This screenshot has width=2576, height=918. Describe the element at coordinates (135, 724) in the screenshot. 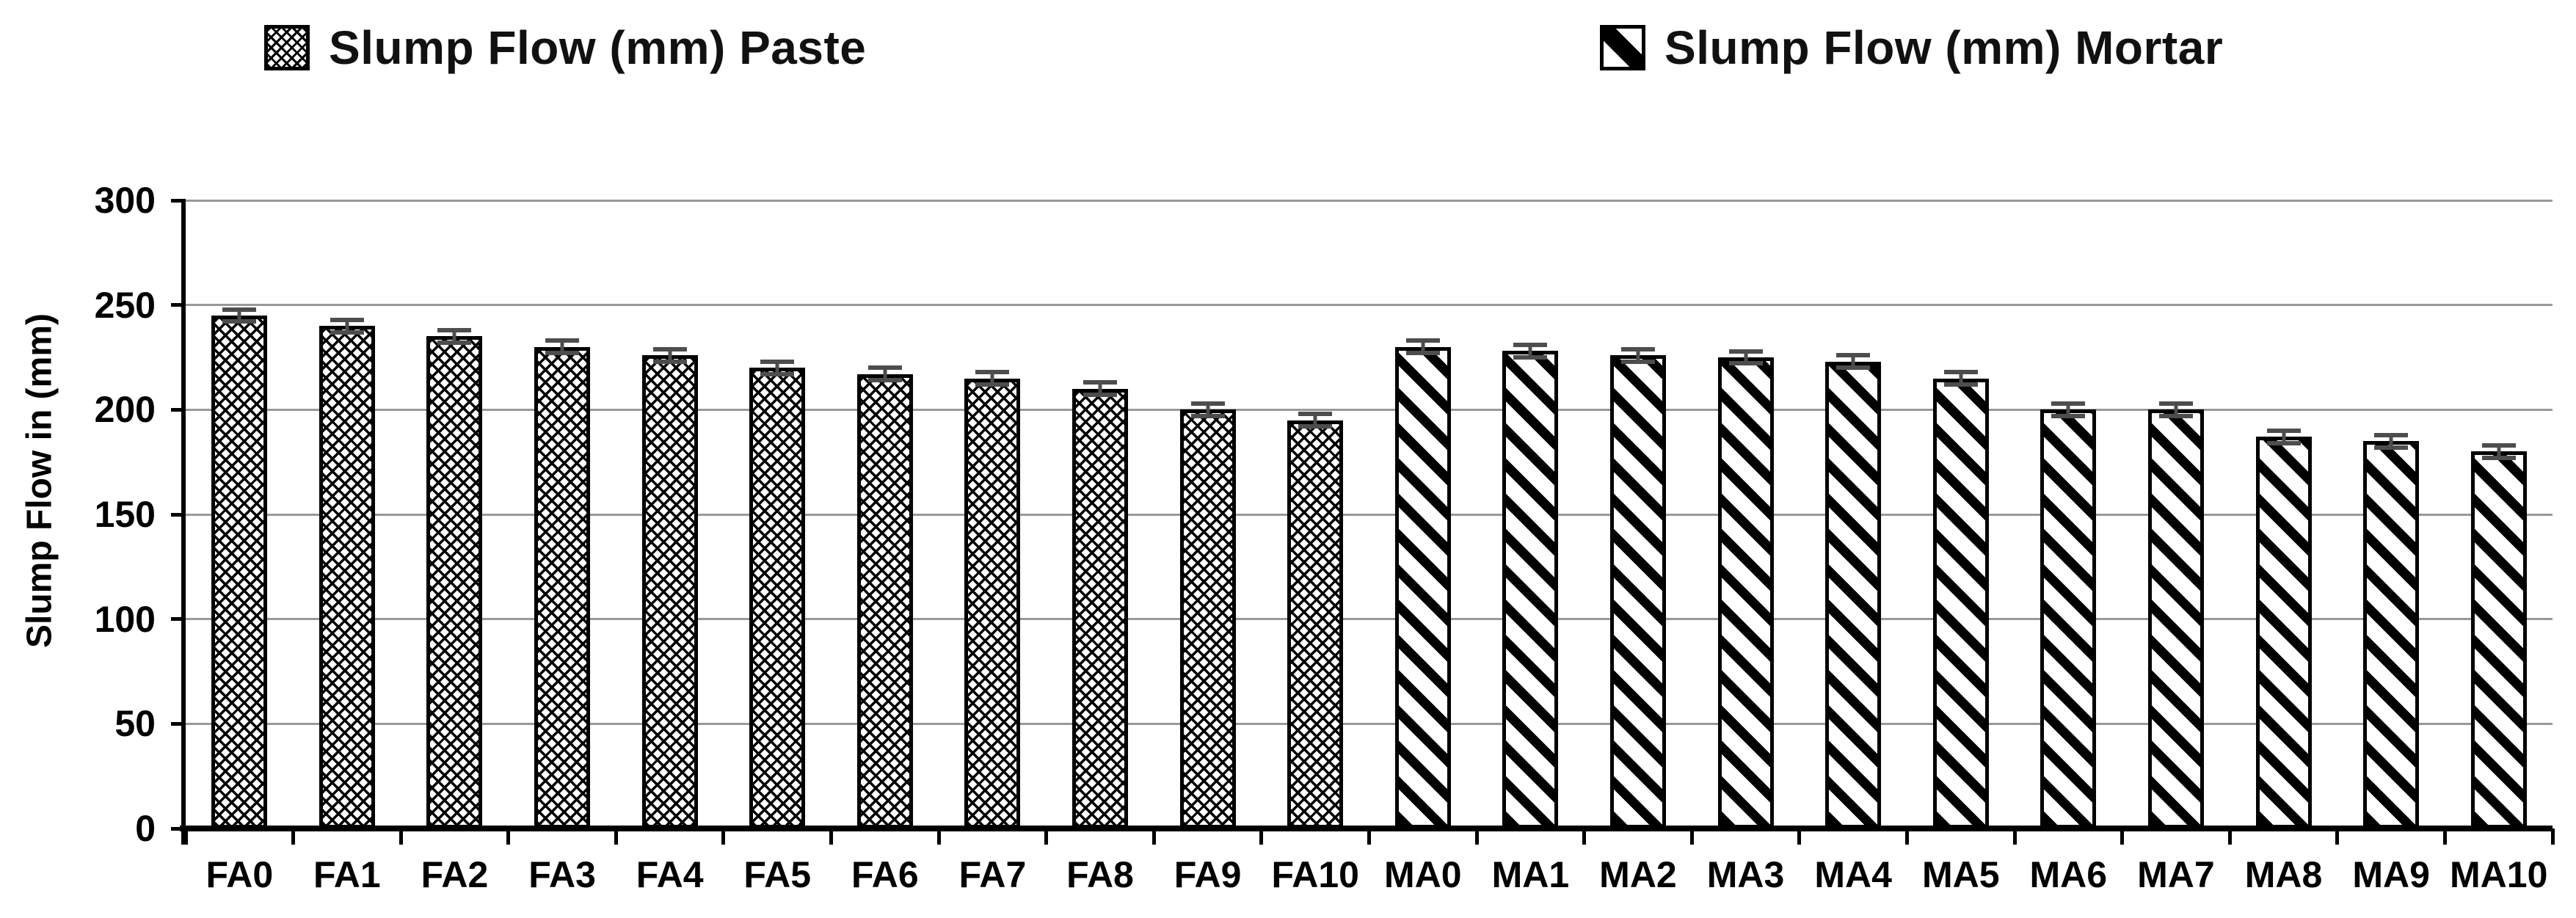

I see `y-tick-label-50: 50` at that location.